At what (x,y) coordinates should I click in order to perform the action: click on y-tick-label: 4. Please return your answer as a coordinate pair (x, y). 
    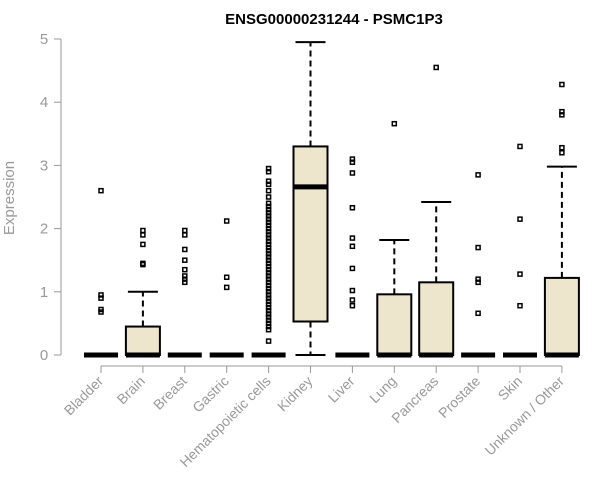
    Looking at the image, I should click on (44, 102).